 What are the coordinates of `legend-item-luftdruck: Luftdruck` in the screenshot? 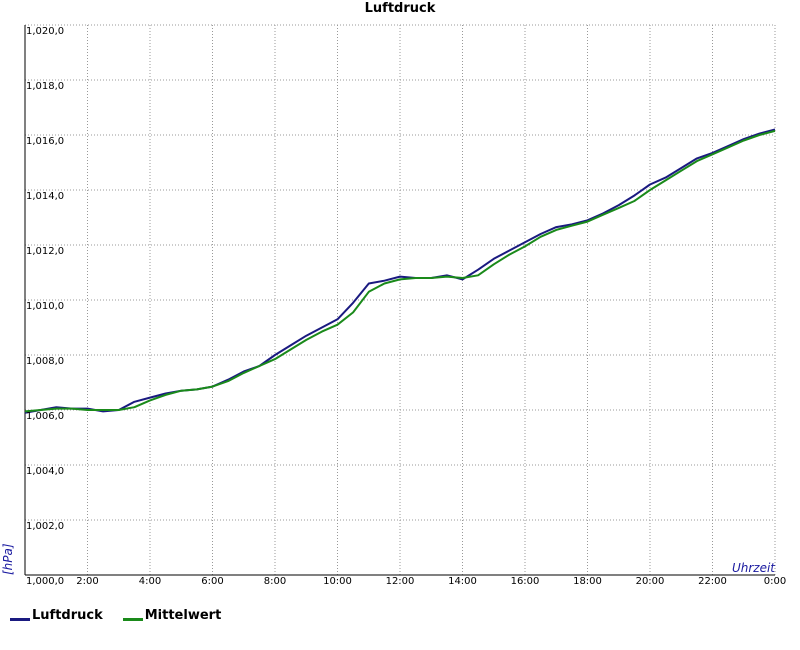 It's located at (56, 615).